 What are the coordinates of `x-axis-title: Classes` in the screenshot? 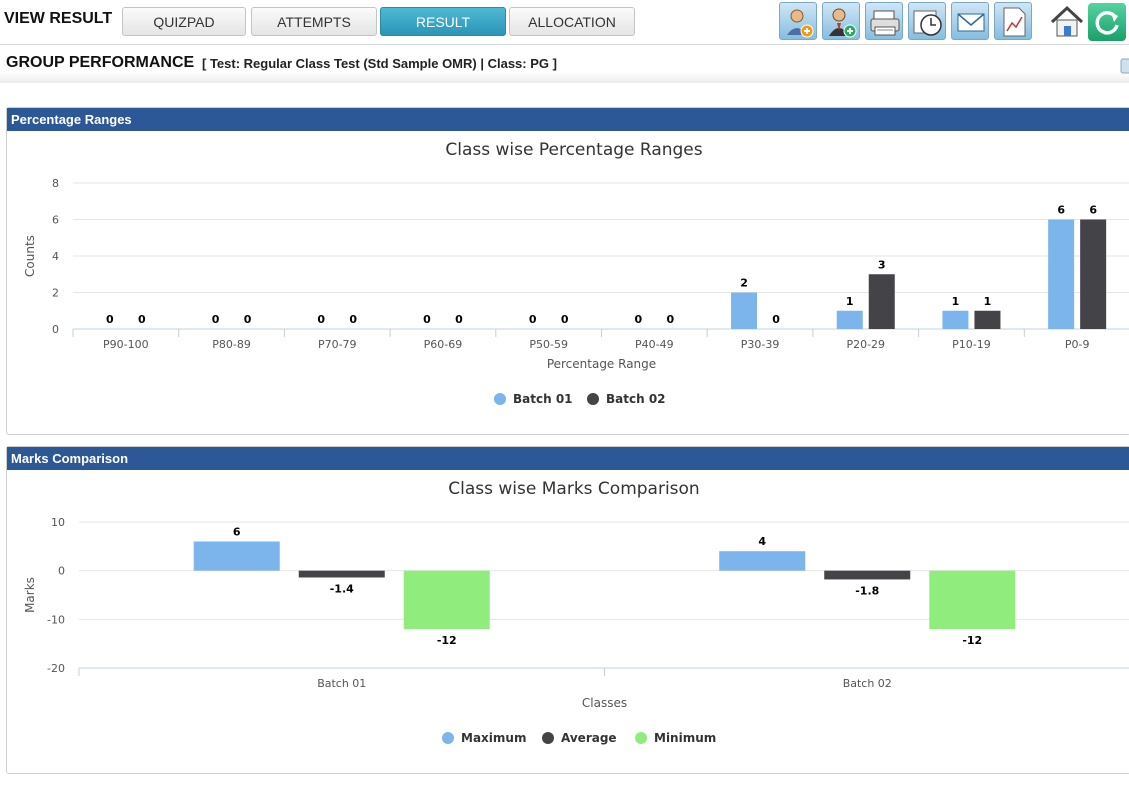 It's located at (604, 703).